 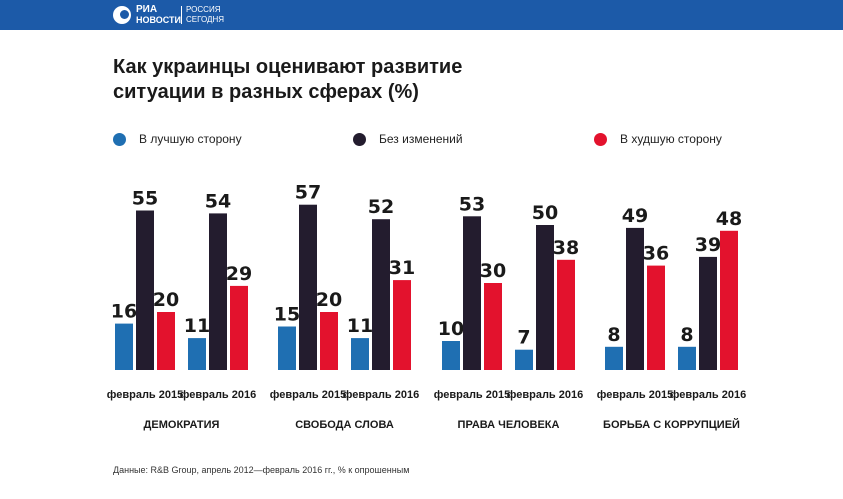 I want to click on value-label-g3-p0-s2: 36, so click(x=656, y=254).